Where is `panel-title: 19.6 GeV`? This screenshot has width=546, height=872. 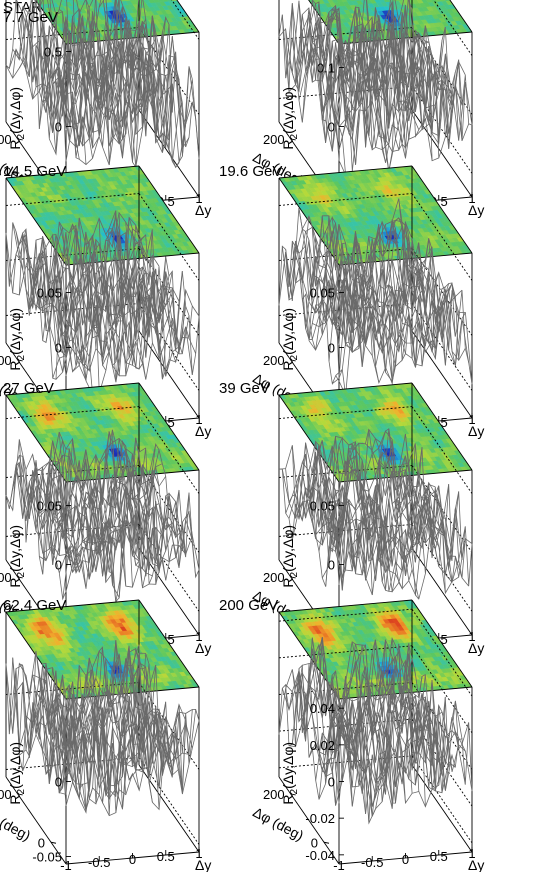
panel-title: 19.6 GeV is located at coordinates (250, 171).